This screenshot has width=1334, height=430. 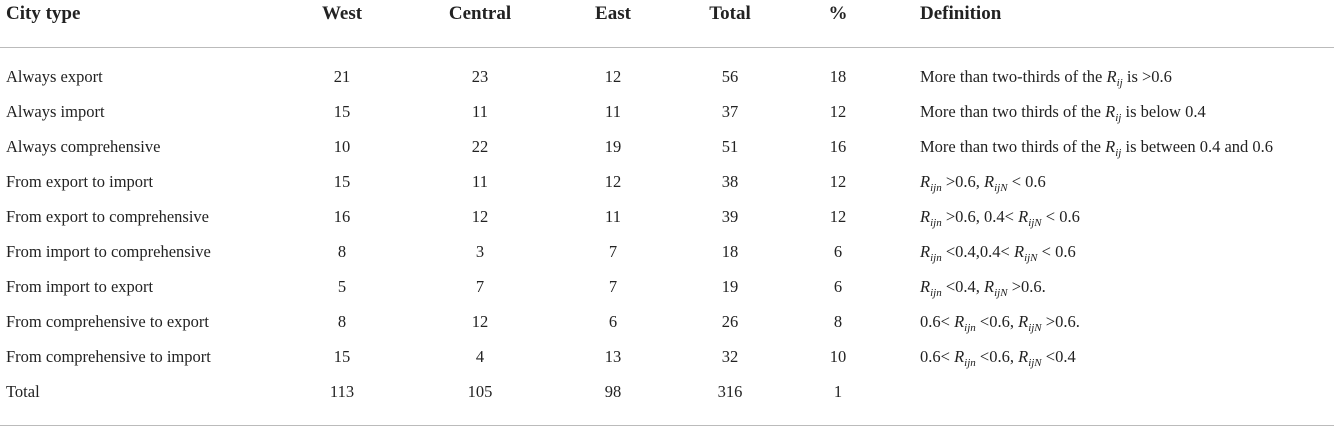 I want to click on table-cell: 32, so click(x=730, y=356).